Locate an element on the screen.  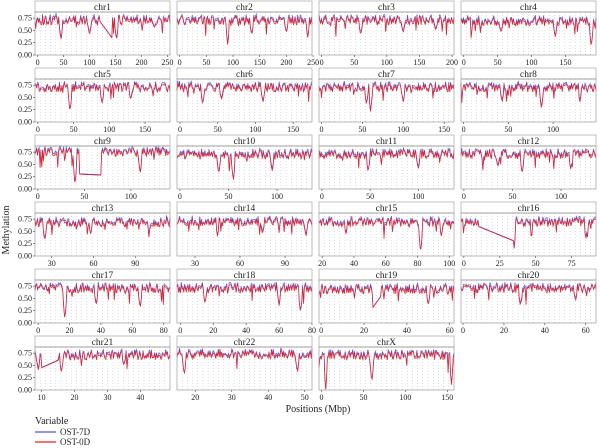
panel-title: chr13 is located at coordinates (103, 209).